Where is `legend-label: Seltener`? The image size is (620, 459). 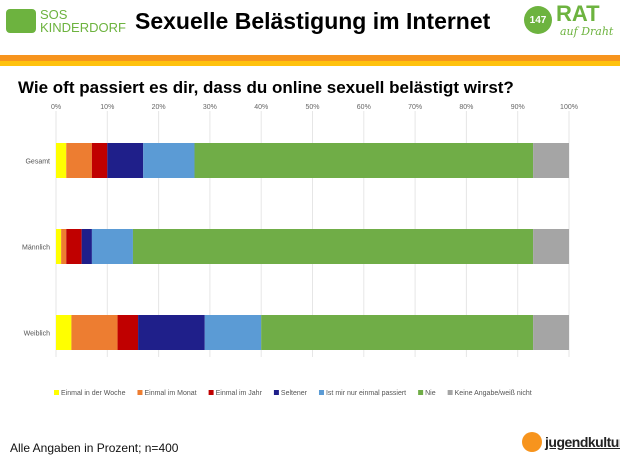 legend-label: Seltener is located at coordinates (294, 393).